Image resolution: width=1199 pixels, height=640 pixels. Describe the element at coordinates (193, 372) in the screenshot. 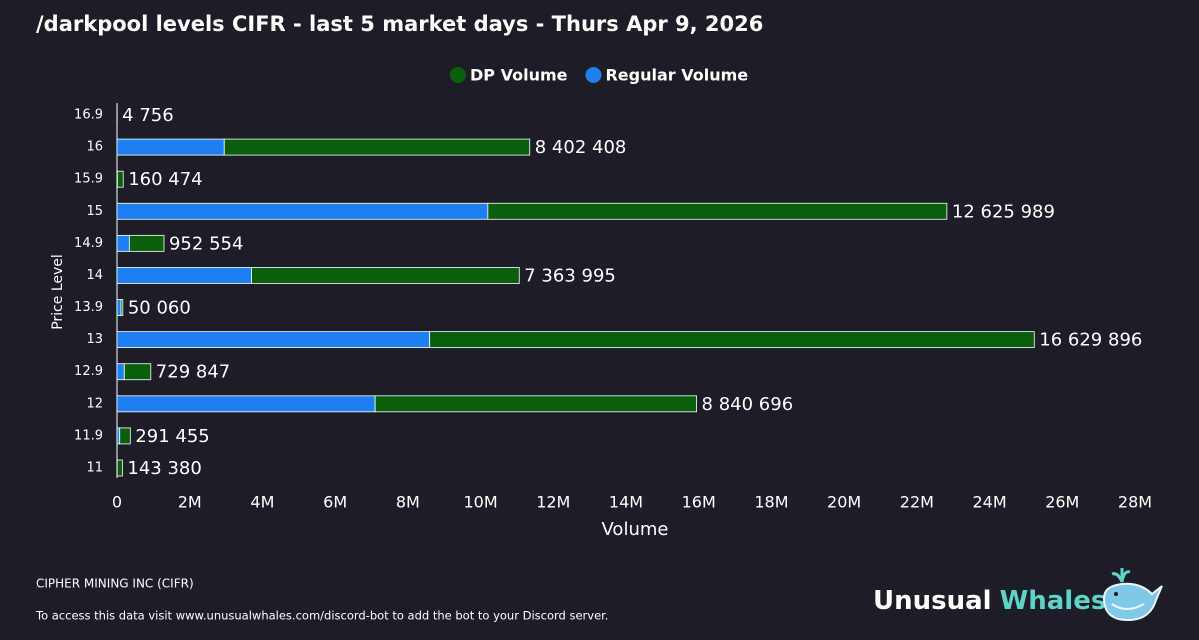

I see `value-label: 729 847` at that location.